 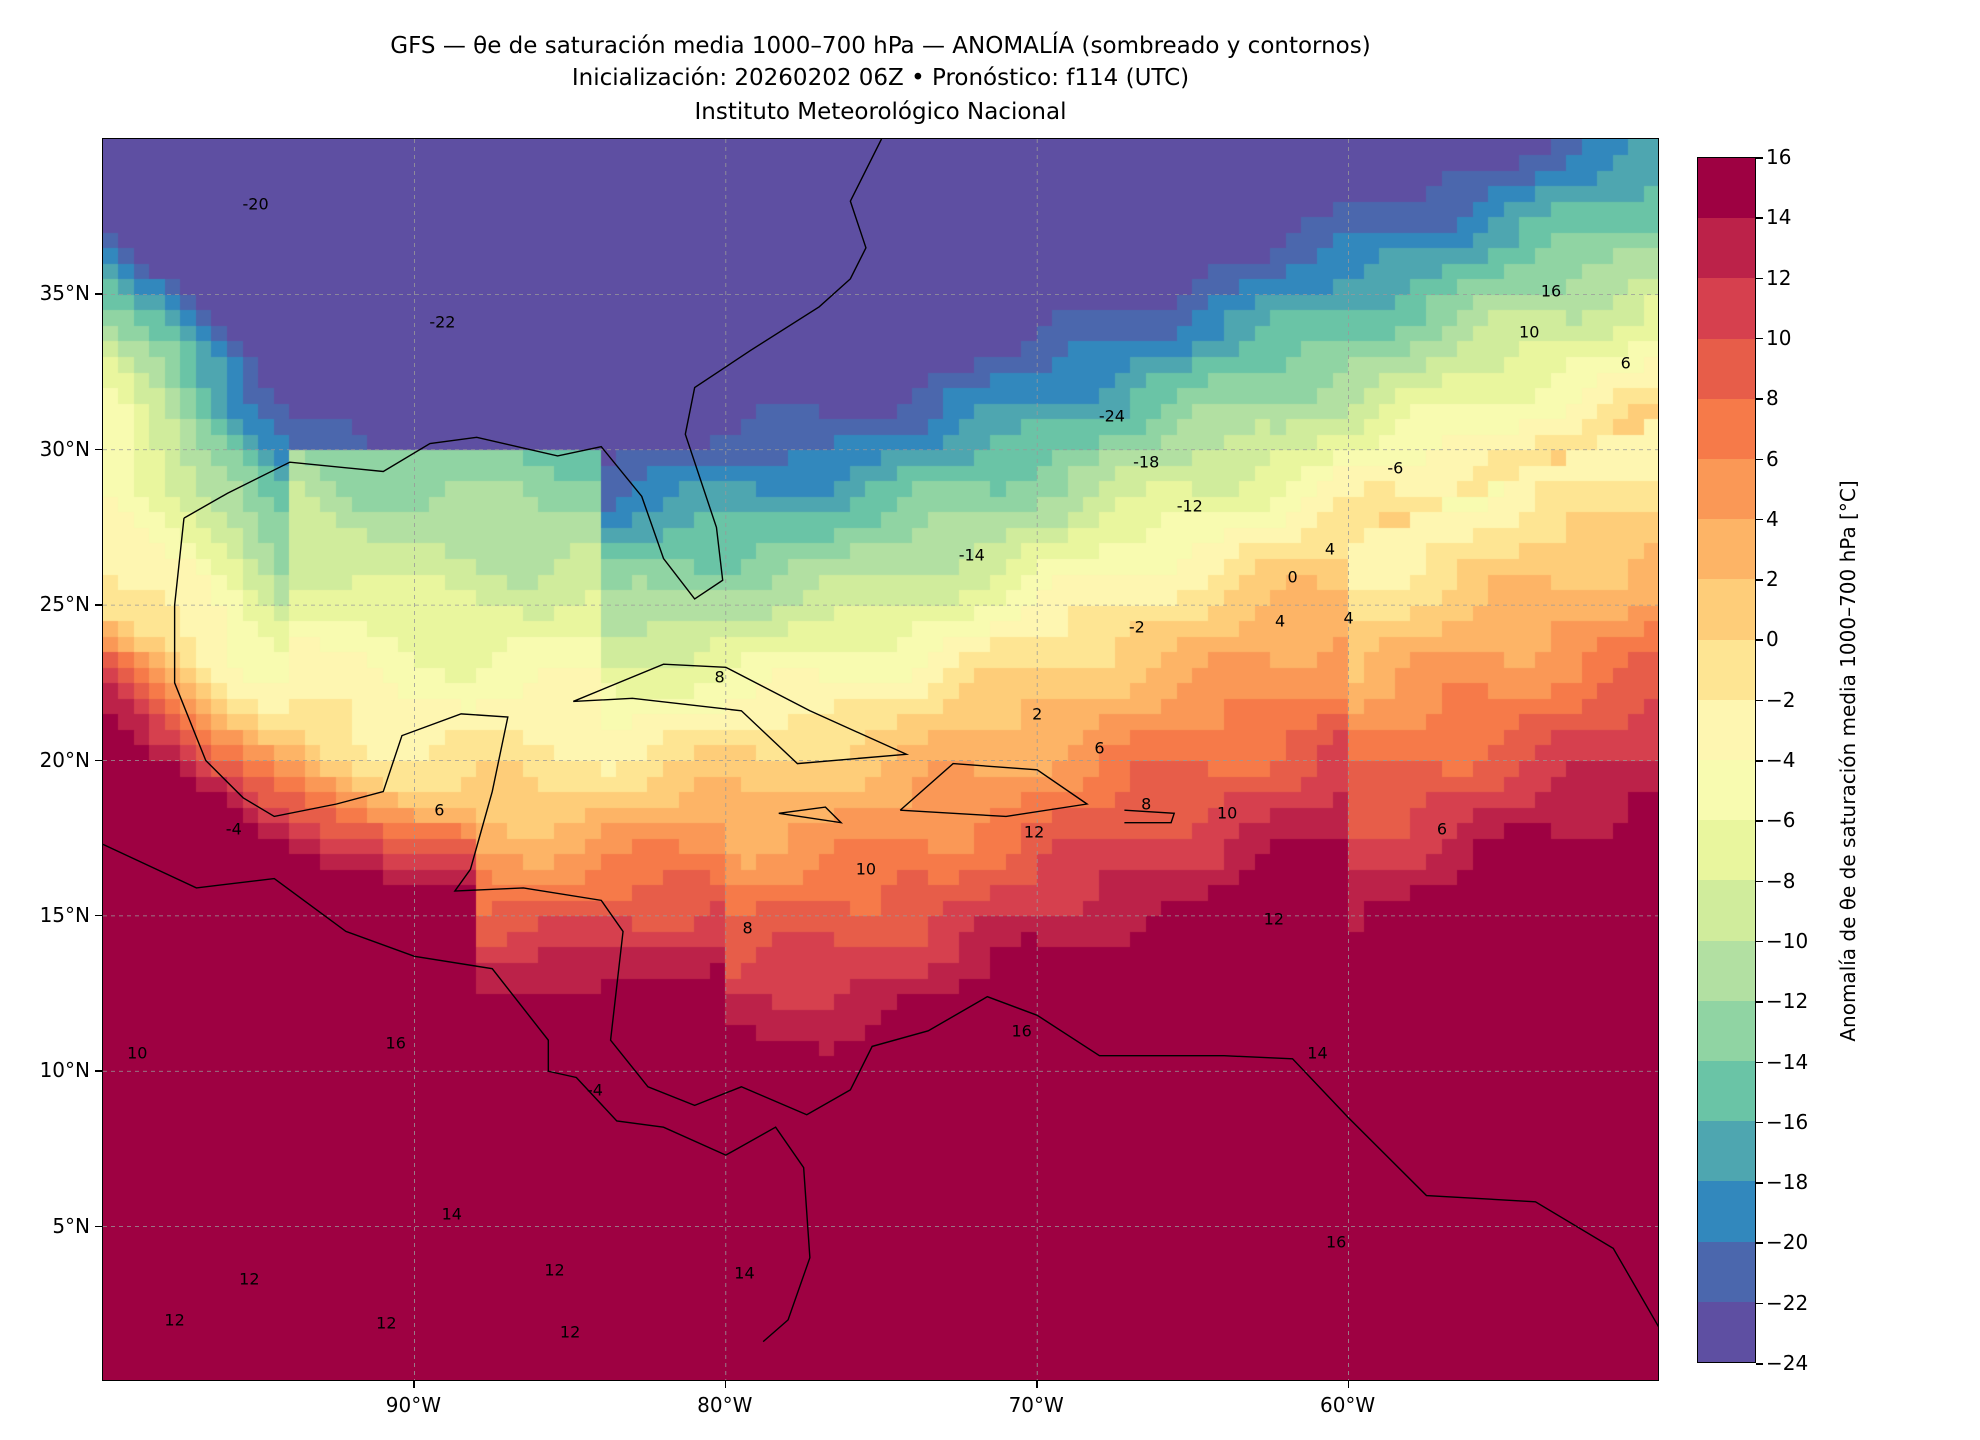 What do you see at coordinates (1772, 398) in the screenshot?
I see `colorbar-tick-label: 8` at bounding box center [1772, 398].